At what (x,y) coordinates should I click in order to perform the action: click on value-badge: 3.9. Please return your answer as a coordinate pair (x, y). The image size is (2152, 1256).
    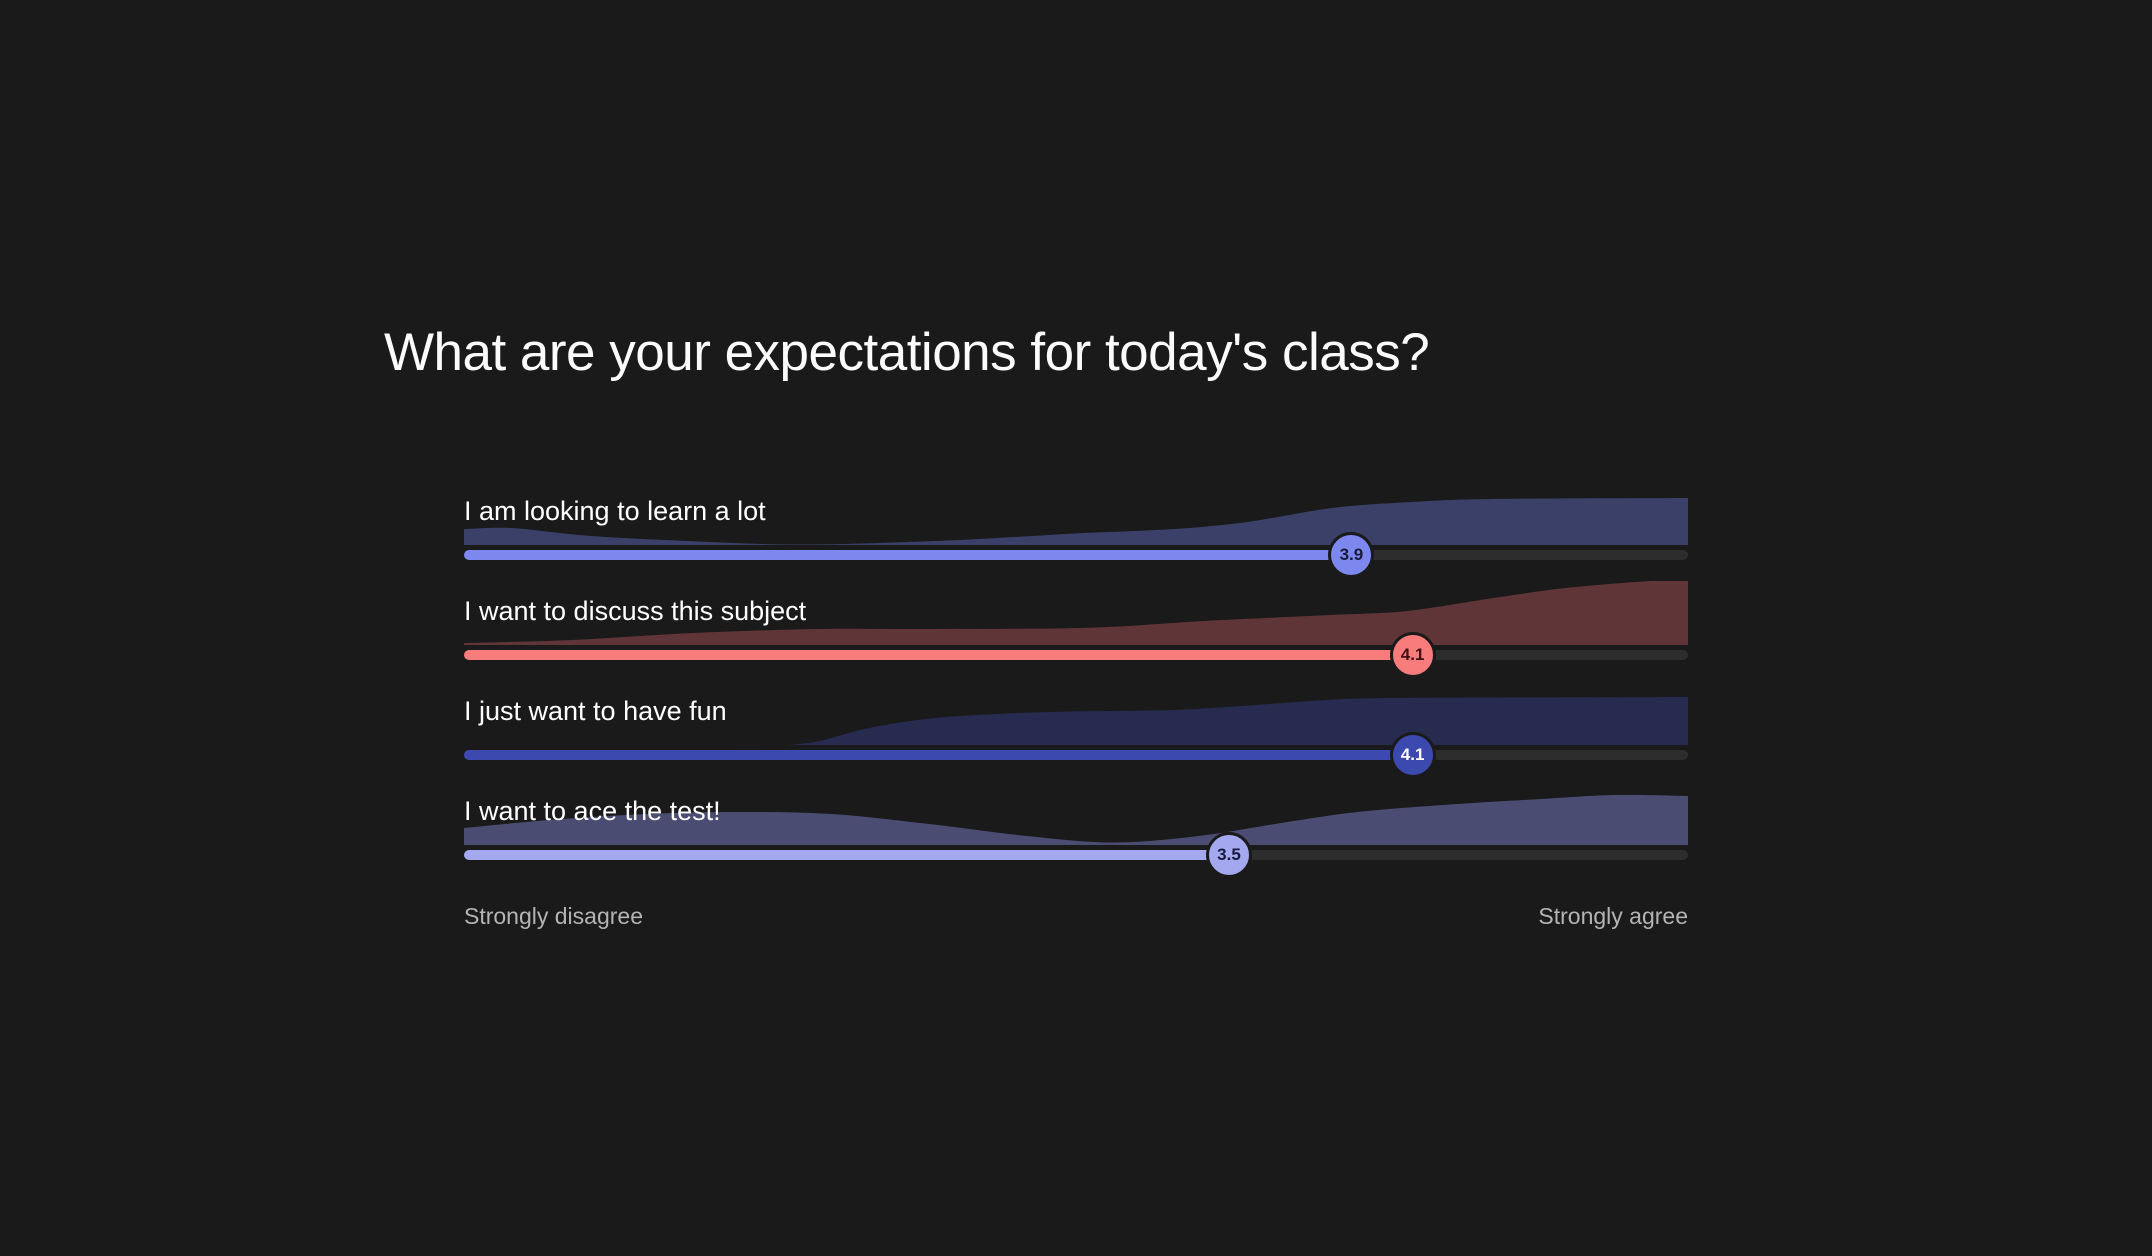
    Looking at the image, I should click on (1351, 554).